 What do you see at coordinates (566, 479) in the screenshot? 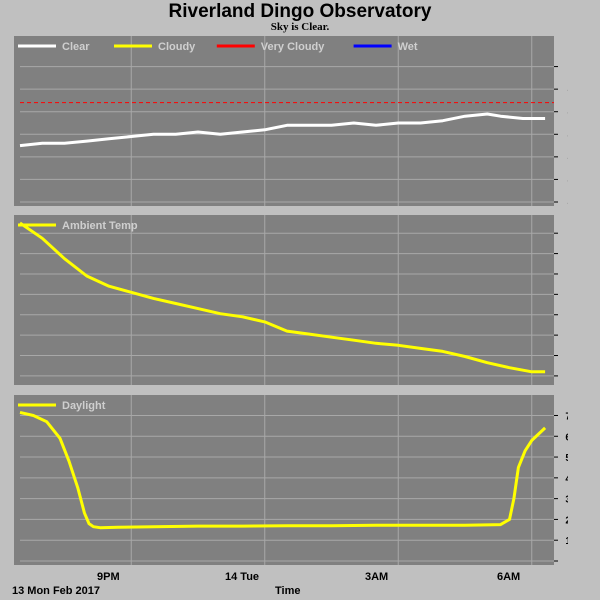
I see `y-tick-label: 400` at bounding box center [566, 479].